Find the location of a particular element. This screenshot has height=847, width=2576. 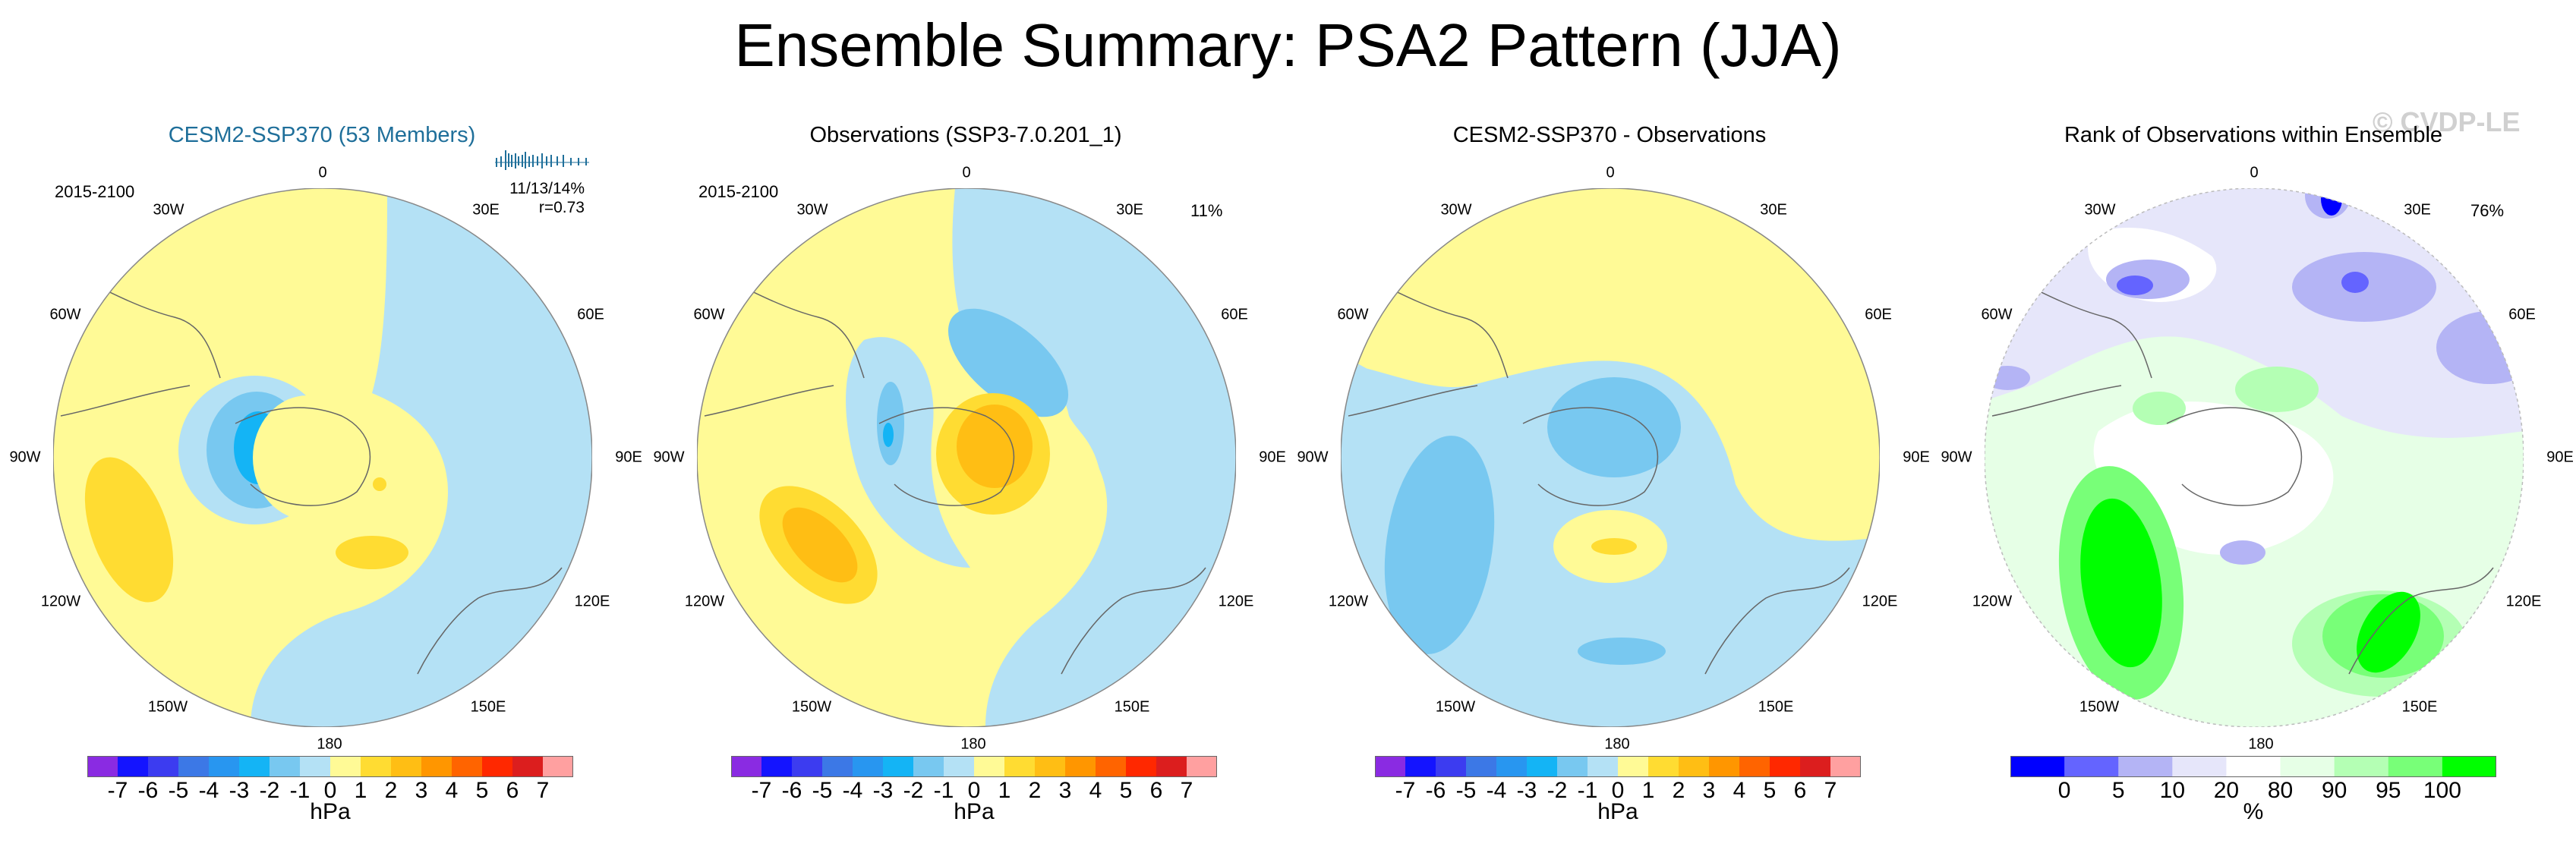

colorbar-tick-label: 10 is located at coordinates (2172, 790).